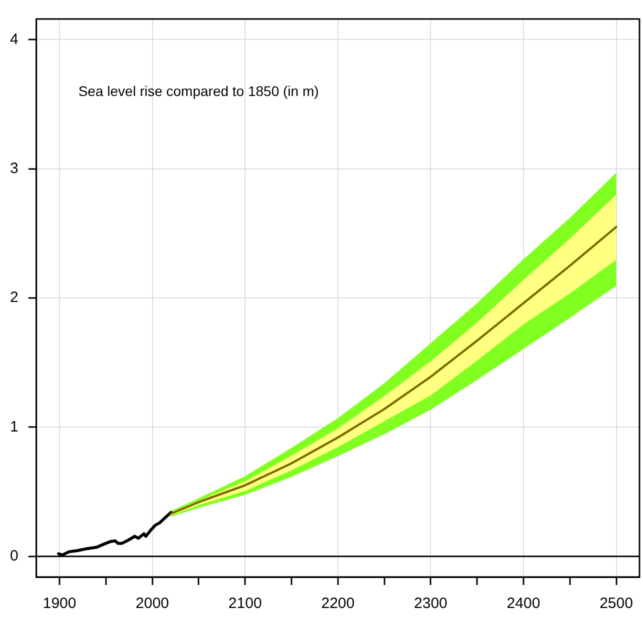 Image resolution: width=643 pixels, height=627 pixels. Describe the element at coordinates (14, 39) in the screenshot. I see `y-tick-label: 4` at that location.